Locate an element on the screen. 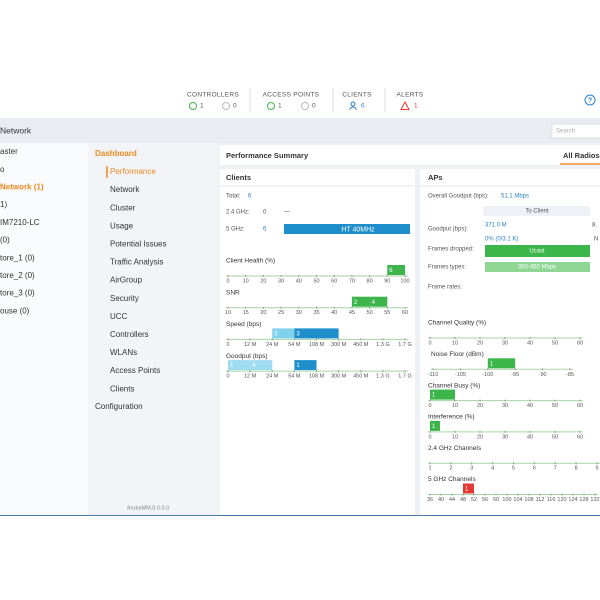 Image resolution: width=600 pixels, height=600 pixels. tree-item: tore_2 (0) is located at coordinates (17, 275).